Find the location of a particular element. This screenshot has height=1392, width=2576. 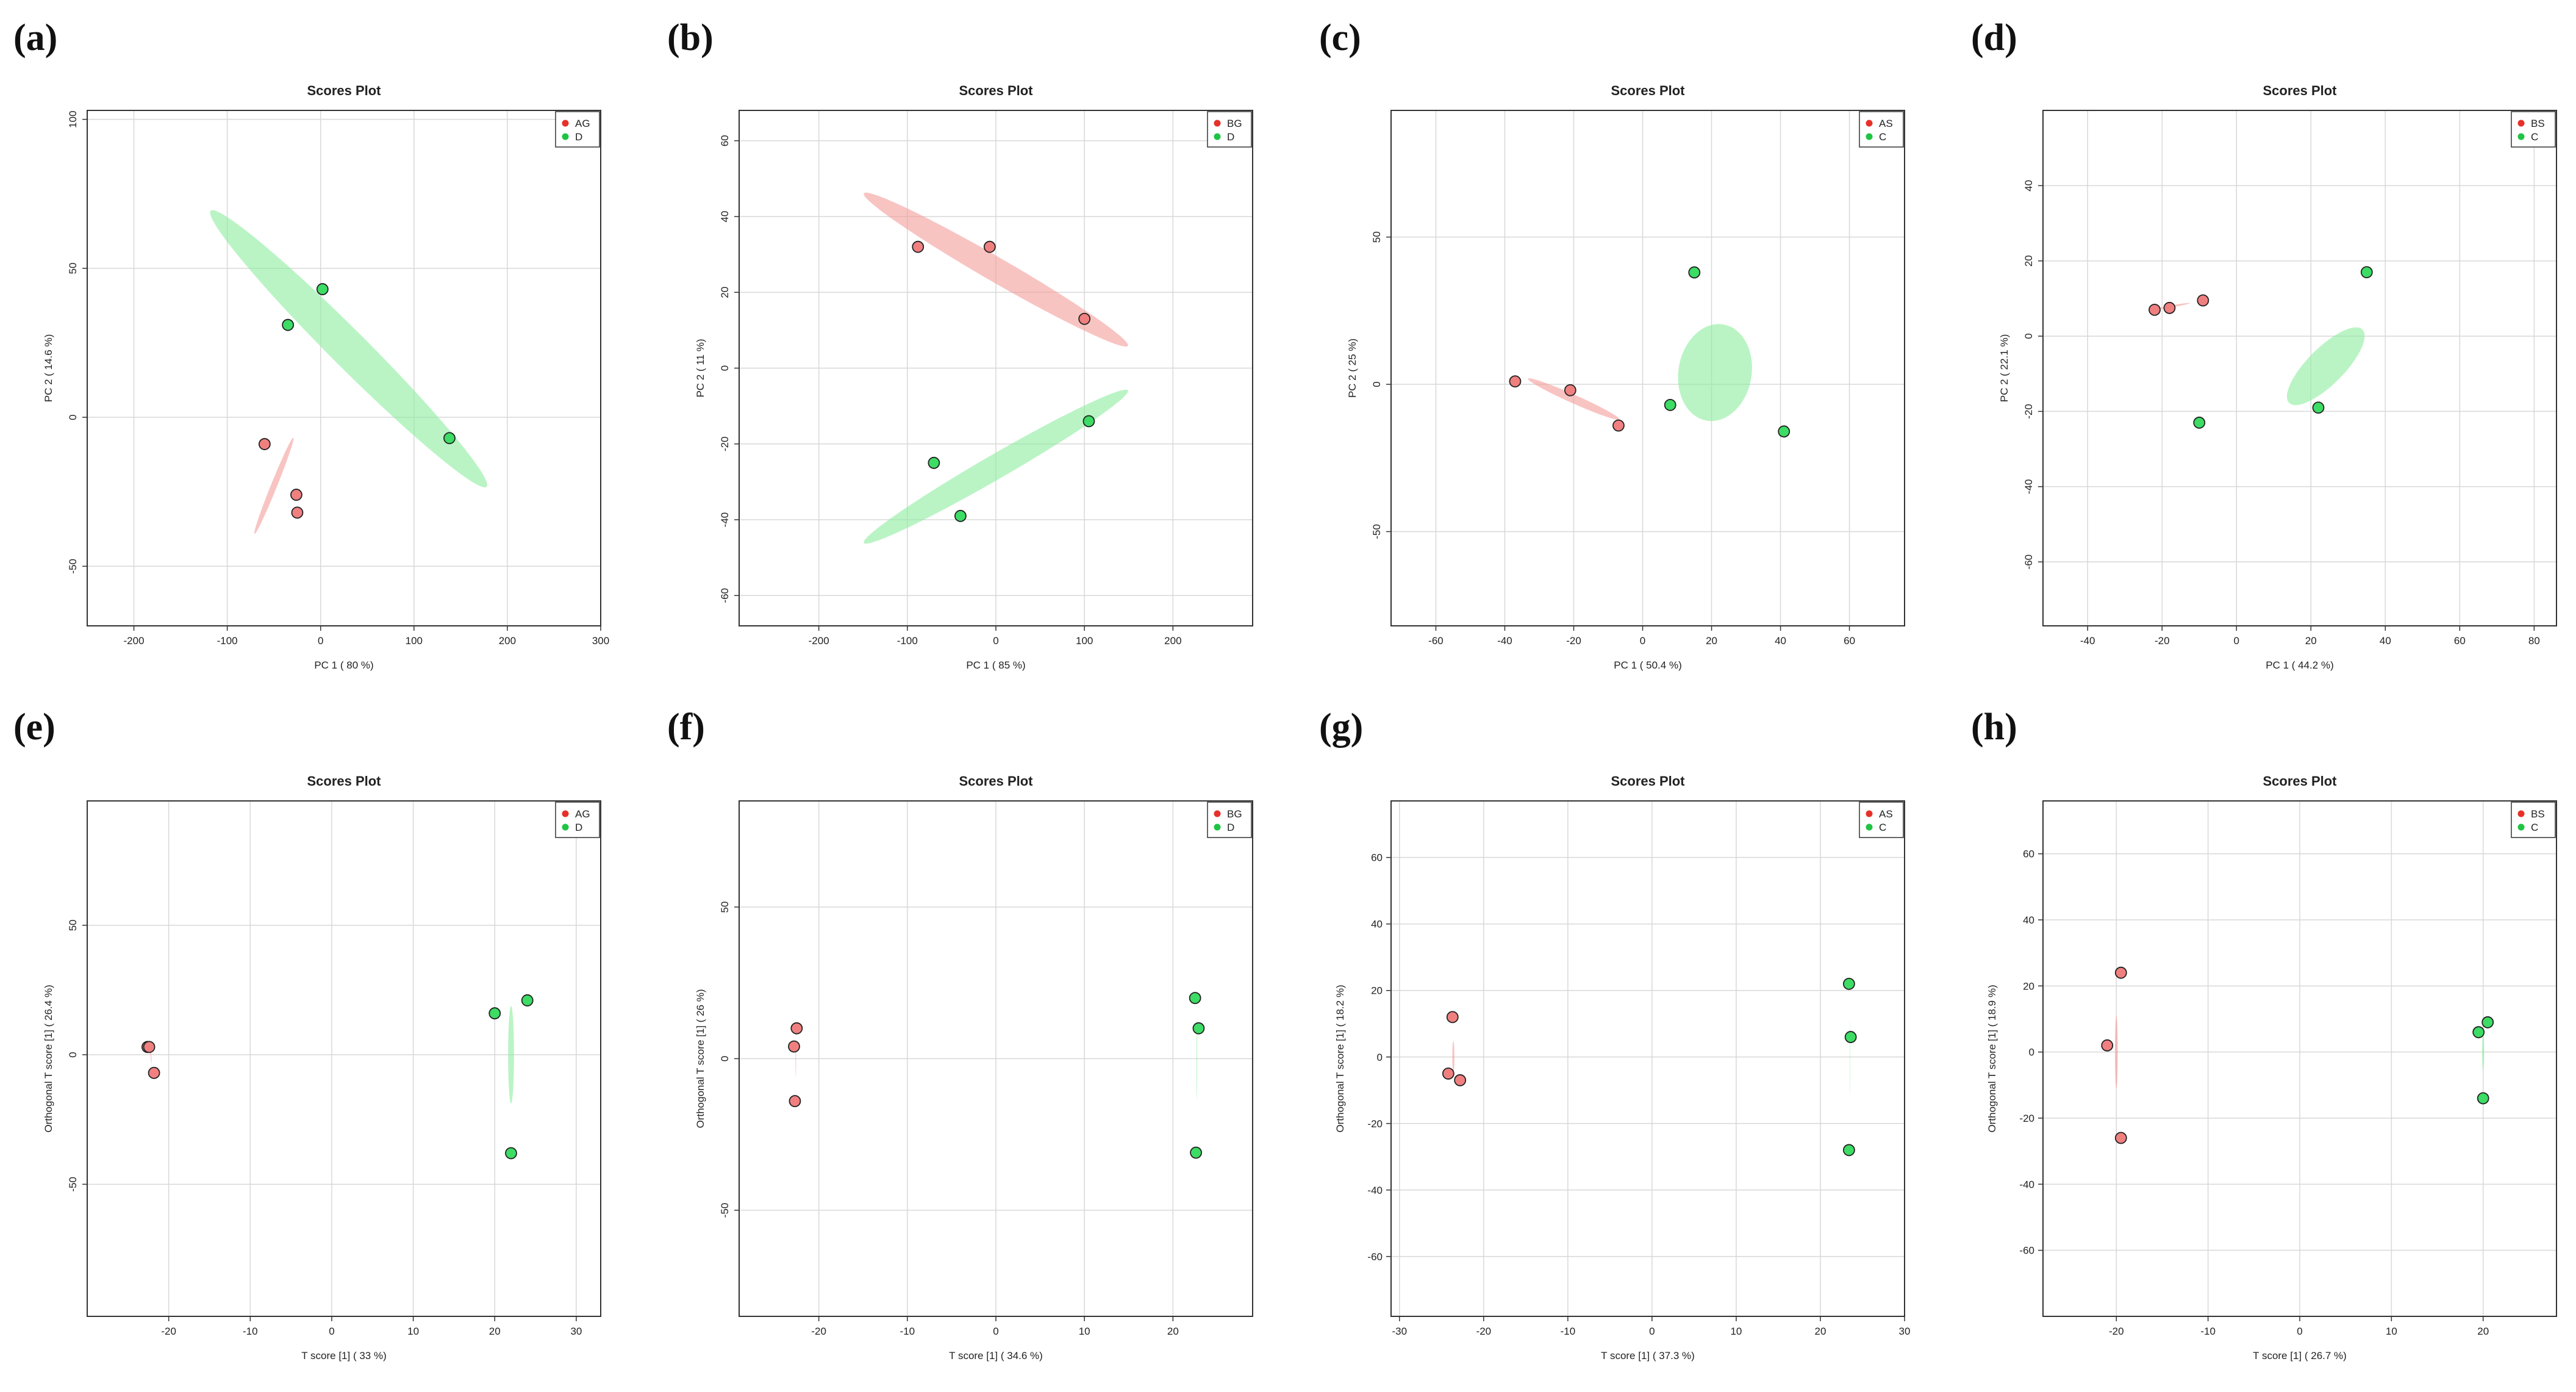

confidence-ellipse-bg is located at coordinates (996, 269).